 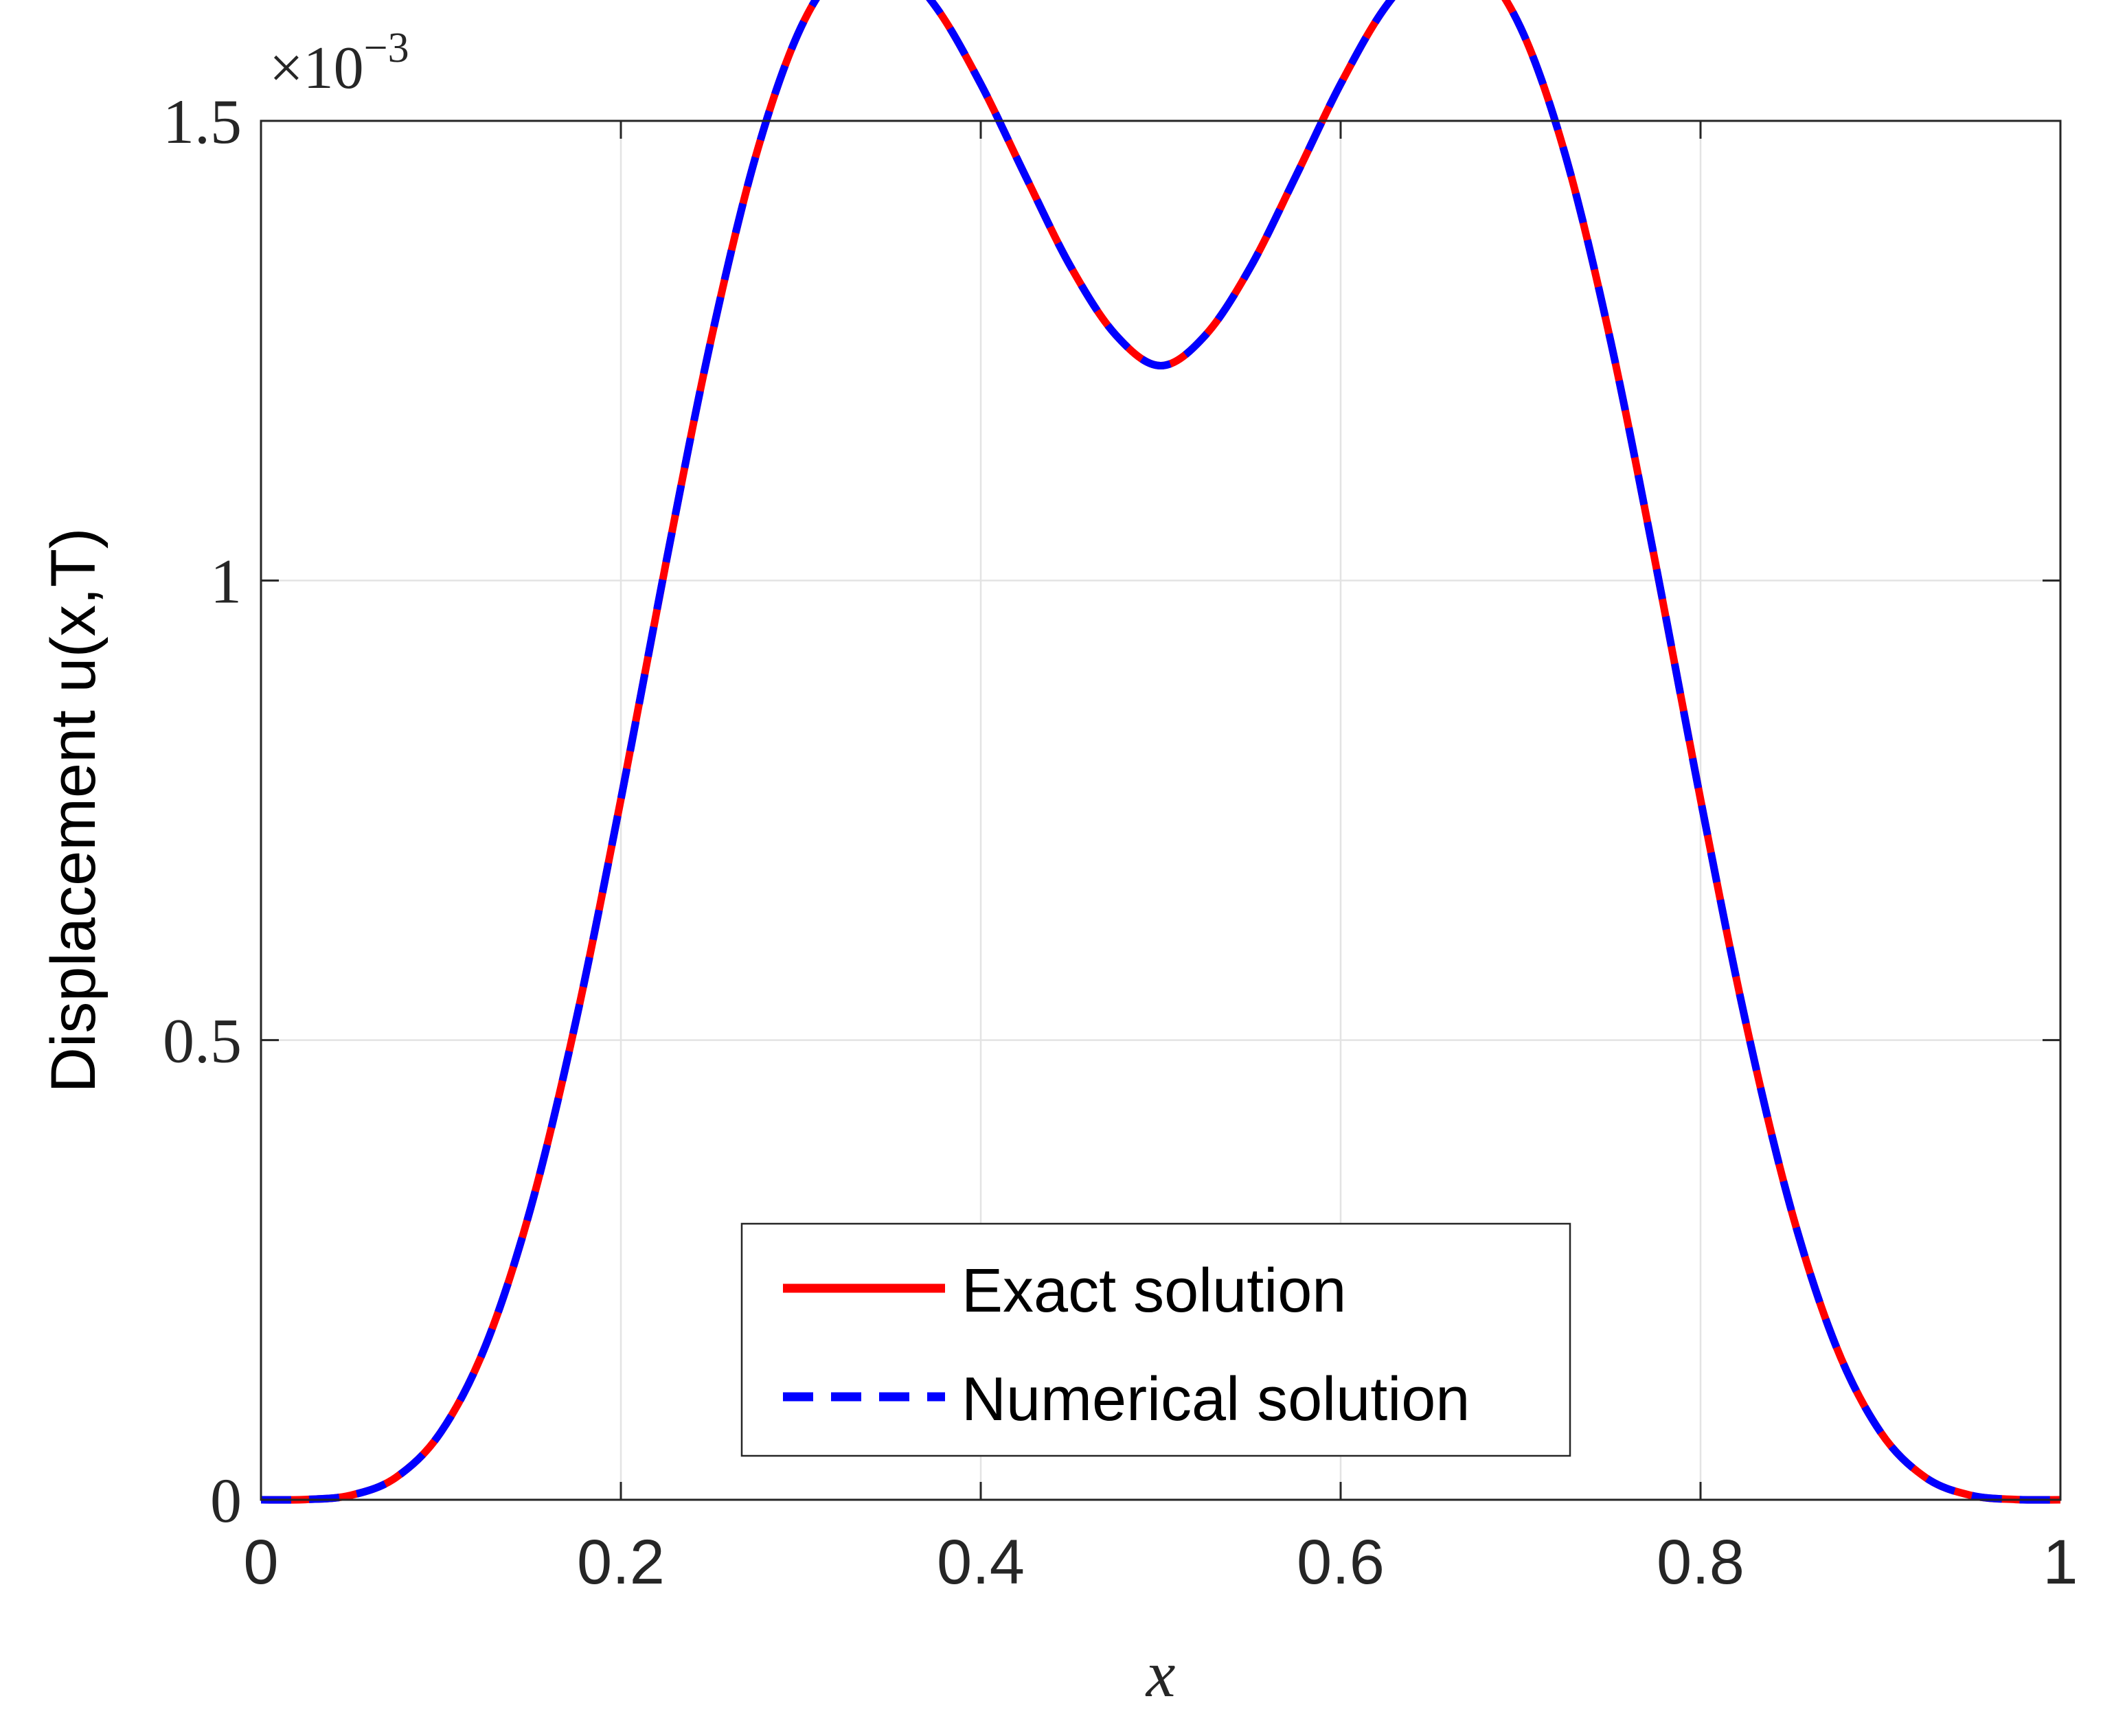 I want to click on legend-box, so click(x=1155, y=1339).